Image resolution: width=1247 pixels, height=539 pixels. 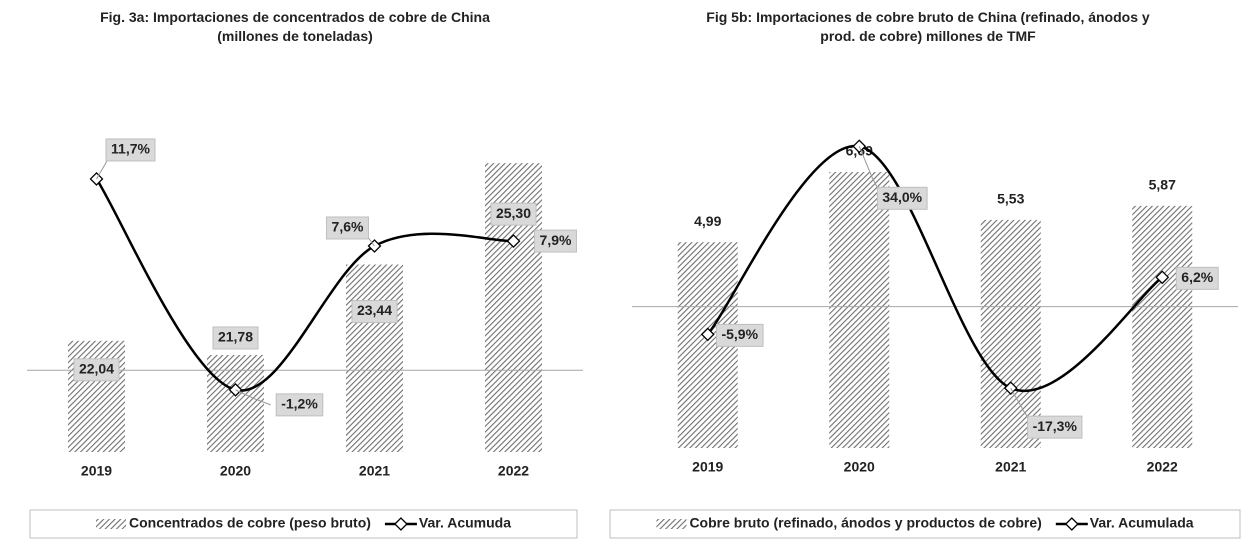 I want to click on bar-value-label: 21,78, so click(x=235, y=337).